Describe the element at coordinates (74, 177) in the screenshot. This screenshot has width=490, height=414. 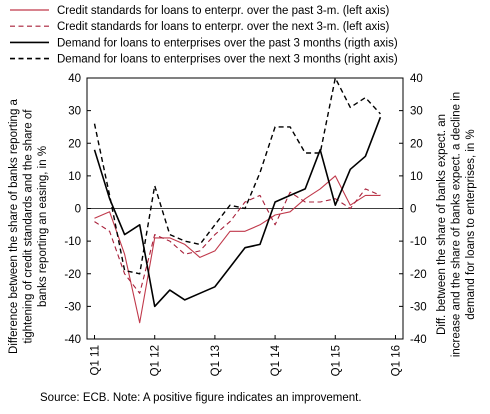
I see `left-tick-label: 10` at that location.